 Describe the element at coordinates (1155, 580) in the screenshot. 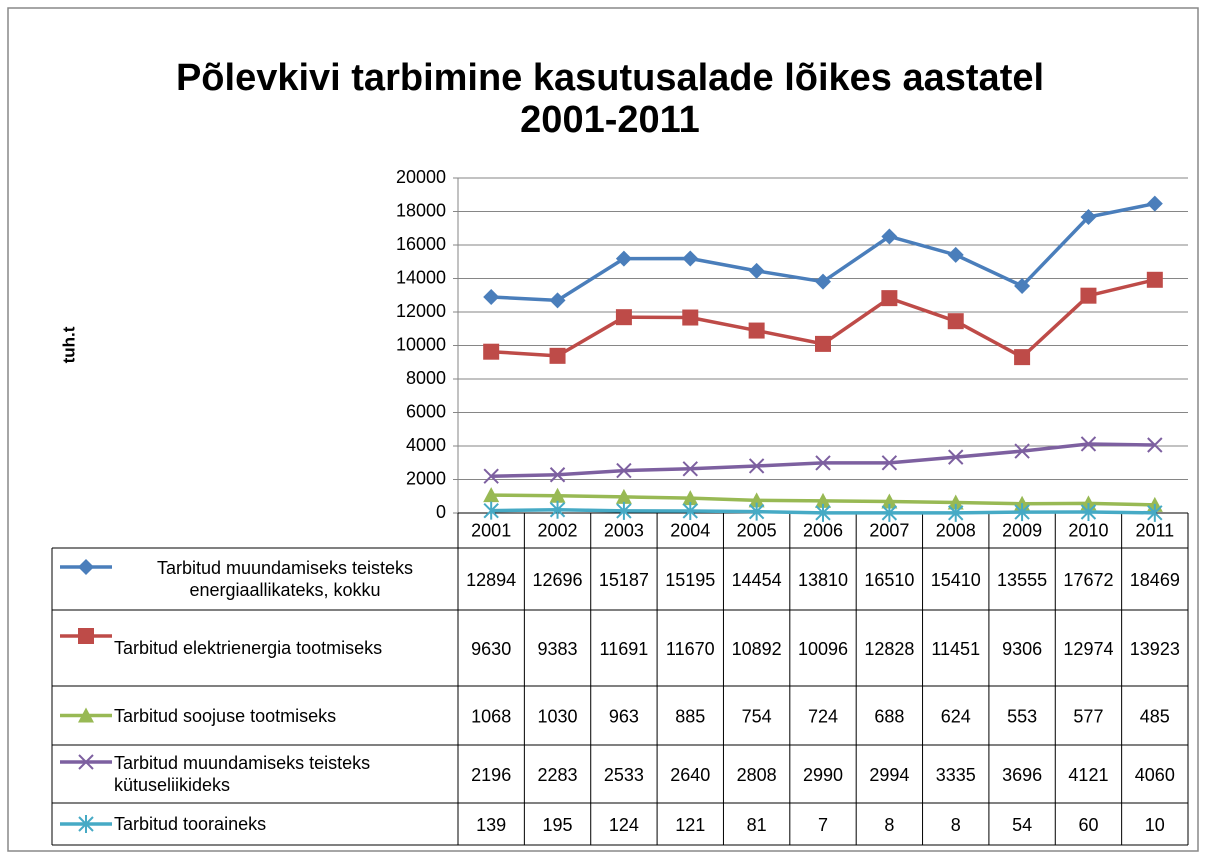

I see `table-value: 18469` at that location.